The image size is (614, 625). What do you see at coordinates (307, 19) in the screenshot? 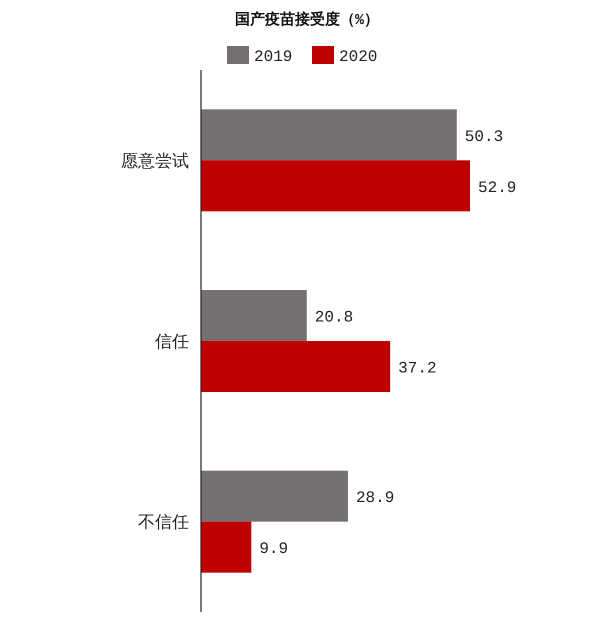
I see `chart-title: 国产疫苗接受度（%）` at bounding box center [307, 19].